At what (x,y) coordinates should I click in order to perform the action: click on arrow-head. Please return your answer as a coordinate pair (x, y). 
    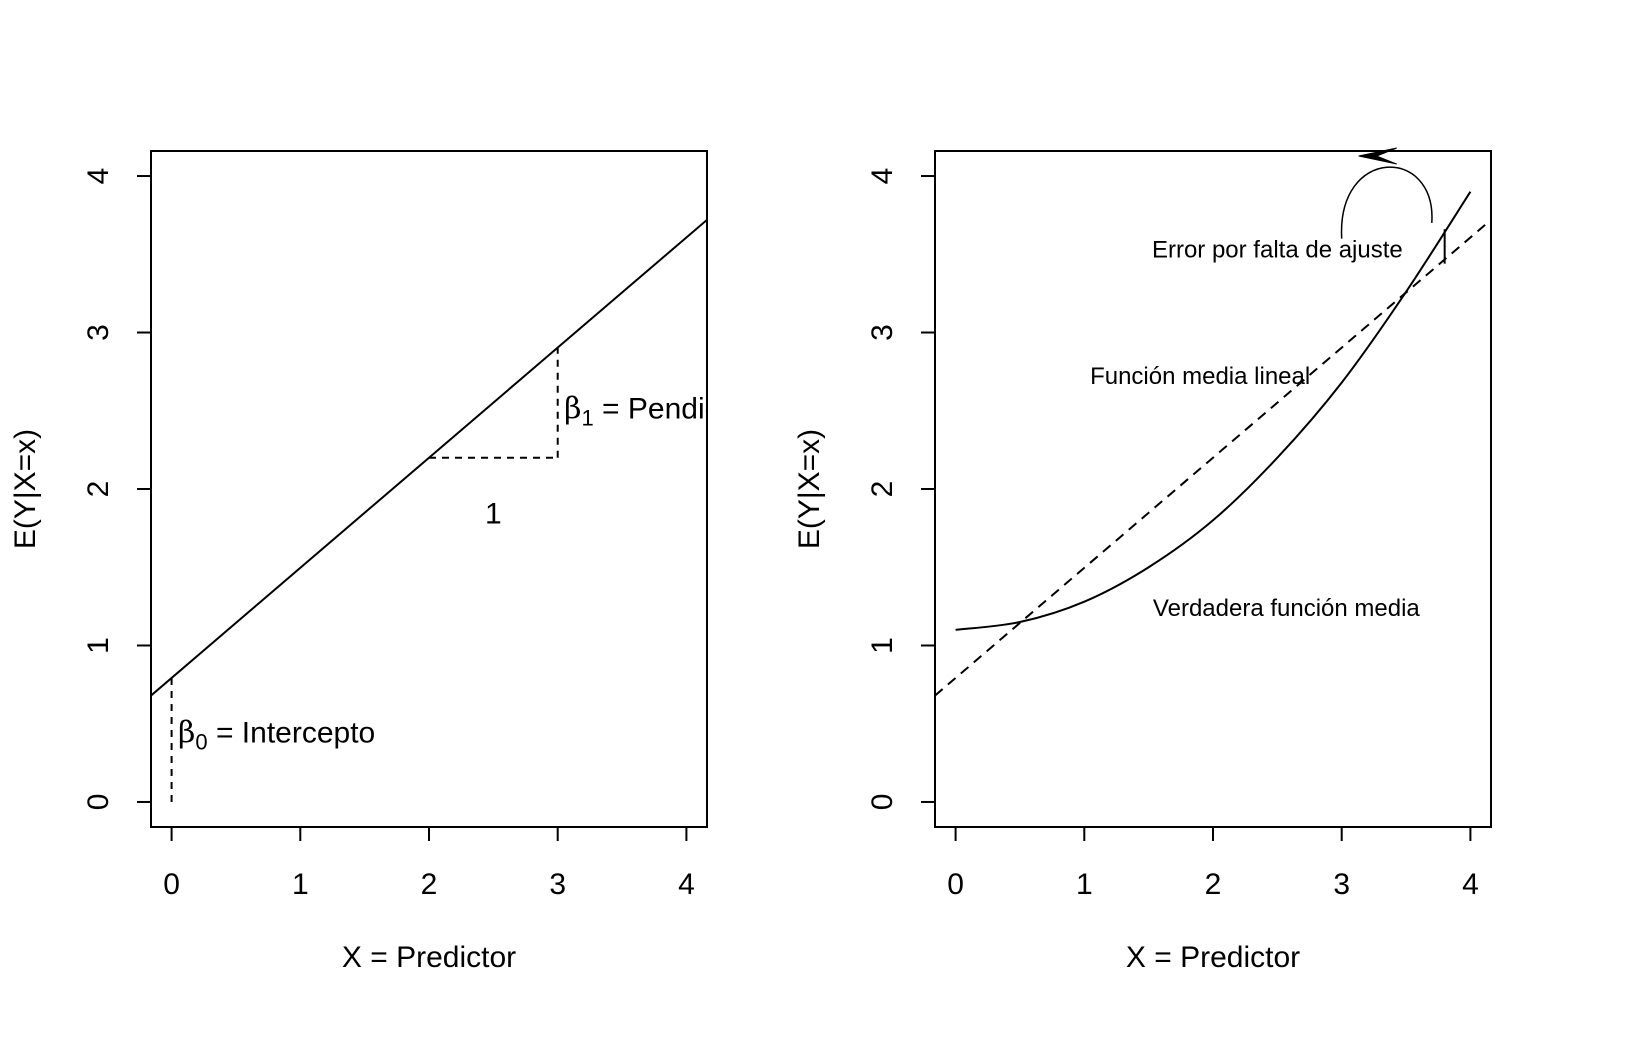
    Looking at the image, I should click on (1377, 156).